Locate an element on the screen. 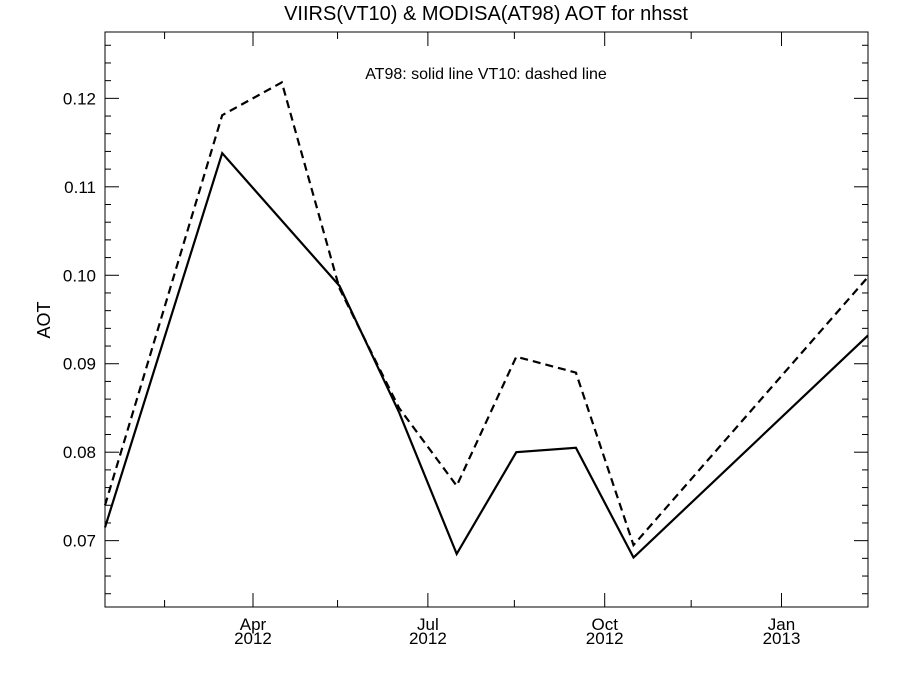 Image resolution: width=900 pixels, height=675 pixels. y-tick-label: 0.07 is located at coordinates (79, 541).